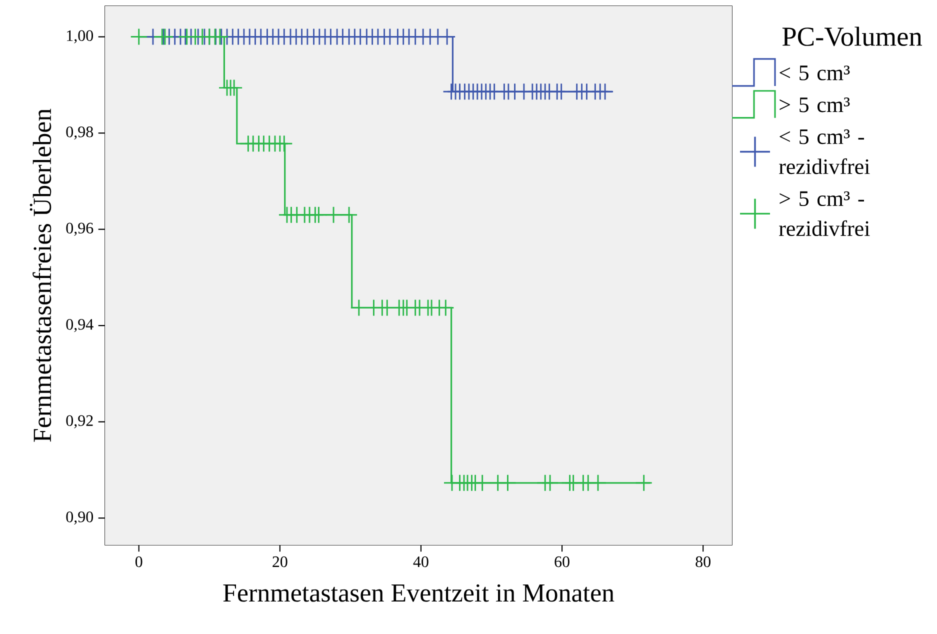 The height and width of the screenshot is (634, 937). Describe the element at coordinates (80, 518) in the screenshot. I see `y-tick-label: 0,90` at that location.